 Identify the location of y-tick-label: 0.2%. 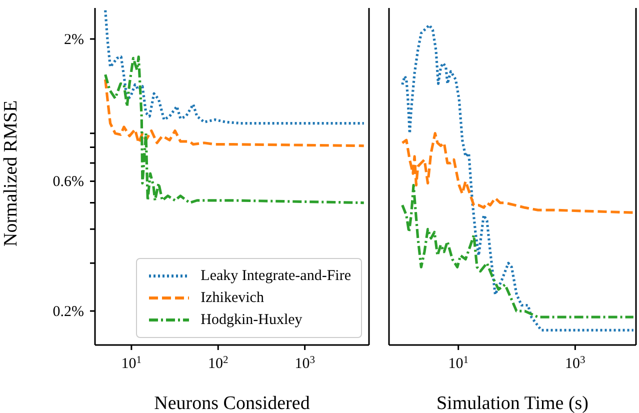
(68, 312).